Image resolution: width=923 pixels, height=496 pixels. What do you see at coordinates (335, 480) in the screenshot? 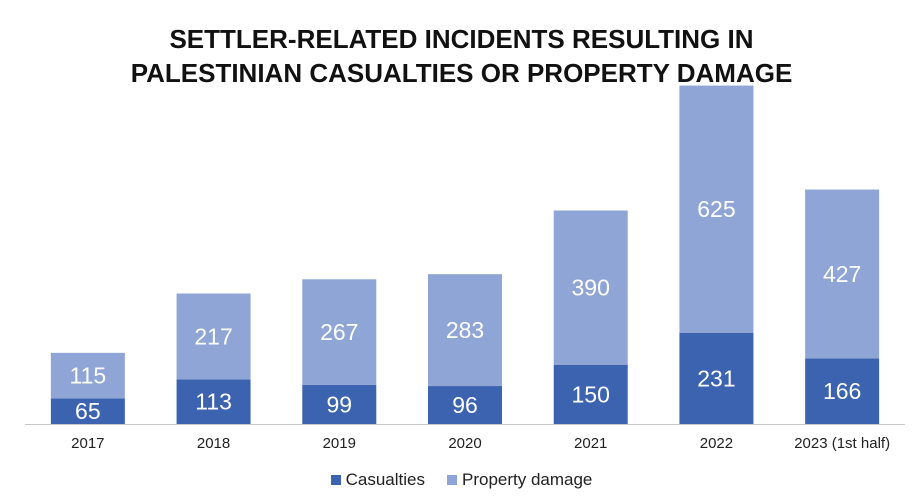
I see `legend-swatch-casualties` at bounding box center [335, 480].